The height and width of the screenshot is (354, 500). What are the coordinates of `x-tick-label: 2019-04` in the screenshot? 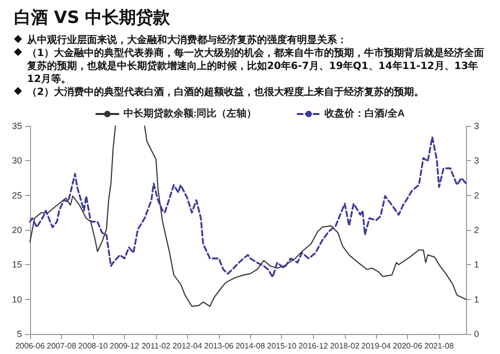 It's located at (376, 346).